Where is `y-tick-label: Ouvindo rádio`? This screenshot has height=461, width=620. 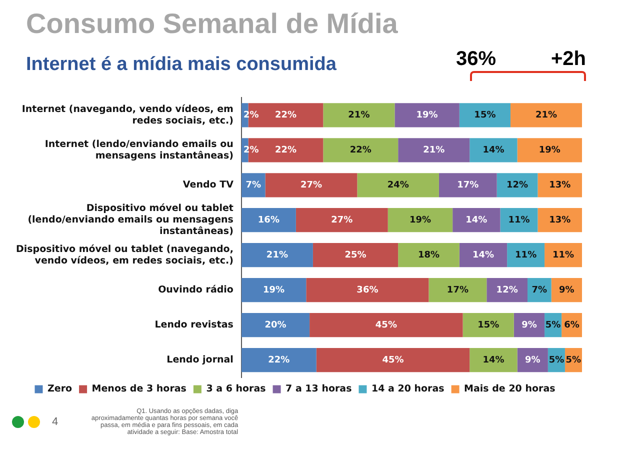
y-tick-label: Ouvindo rádio is located at coordinates (196, 290).